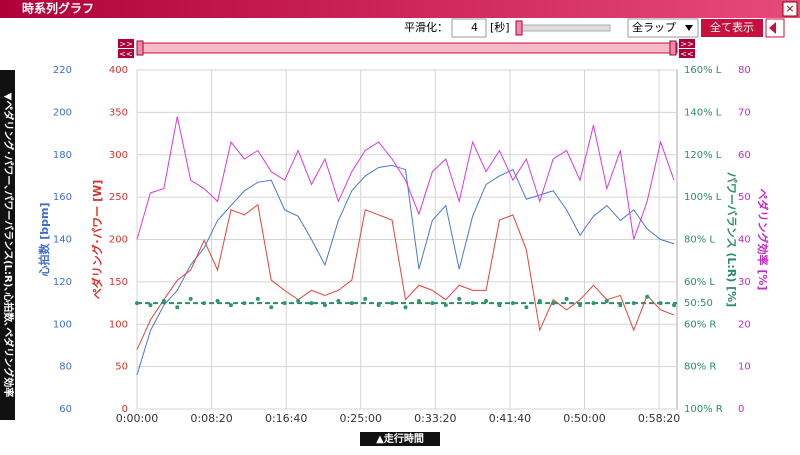 Image resolution: width=800 pixels, height=455 pixels. I want to click on y-tick-label: 80, so click(65, 367).